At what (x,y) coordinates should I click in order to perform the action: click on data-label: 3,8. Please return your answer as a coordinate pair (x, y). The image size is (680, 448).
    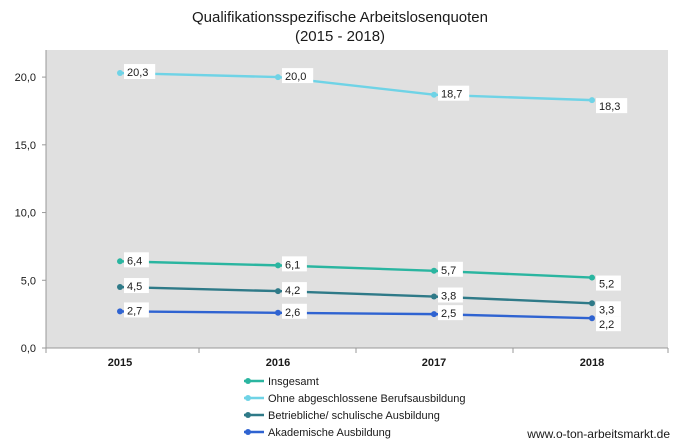
    Looking at the image, I should click on (448, 297).